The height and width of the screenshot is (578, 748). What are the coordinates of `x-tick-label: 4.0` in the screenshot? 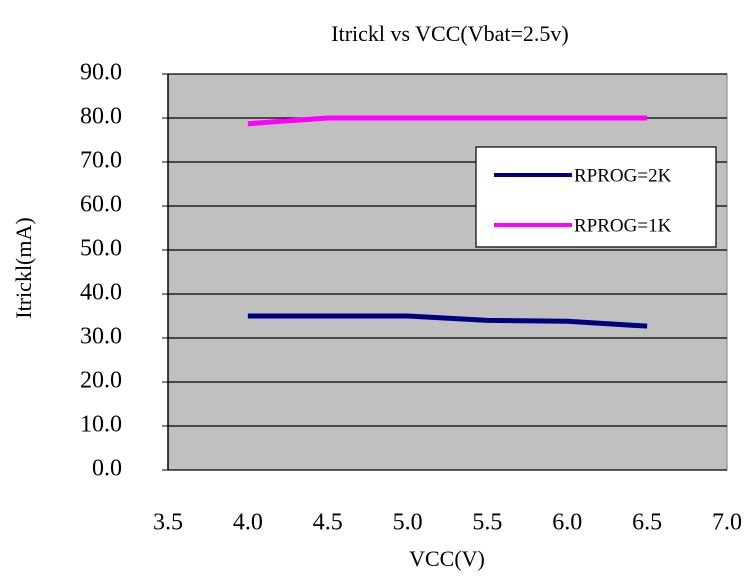 It's located at (248, 523).